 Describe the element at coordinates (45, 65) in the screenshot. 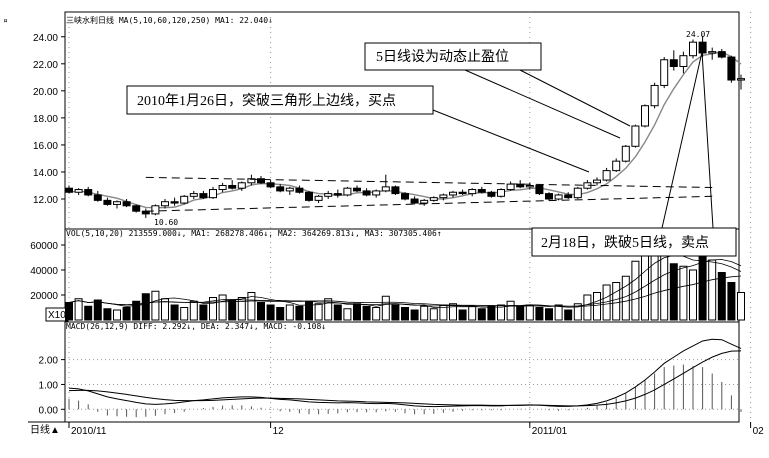

I see `price-ytick-label: 22.00` at that location.